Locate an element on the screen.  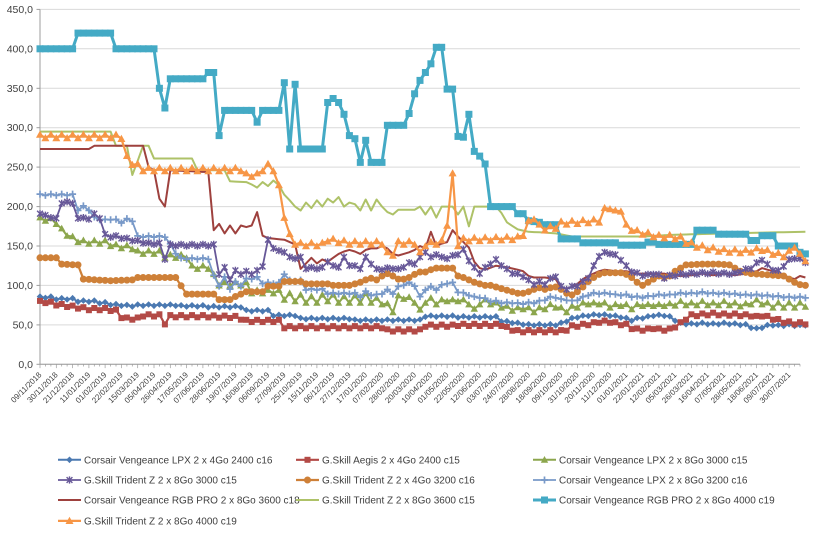
svg-text: 100,0 is located at coordinates (20, 286).